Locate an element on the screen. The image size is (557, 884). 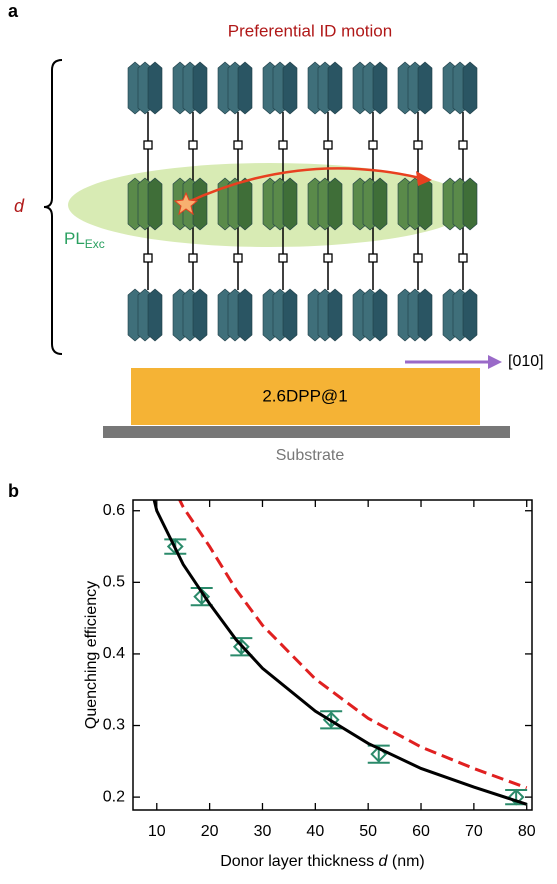
x-tick-label: 10 is located at coordinates (157, 831).